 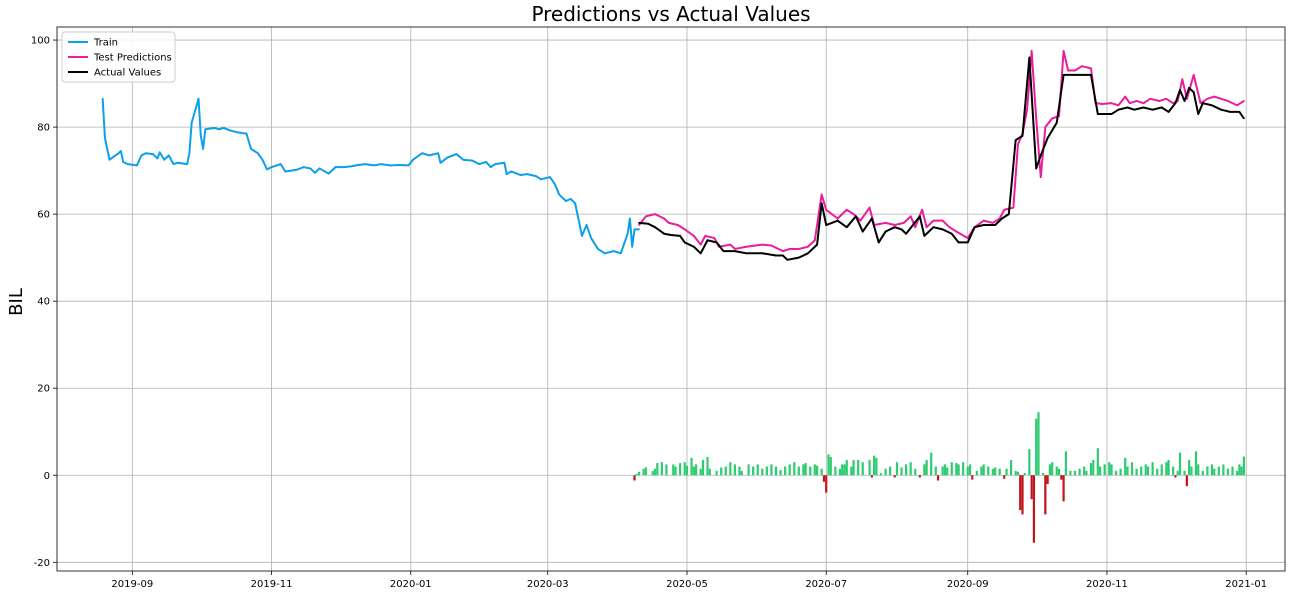 What do you see at coordinates (687, 584) in the screenshot?
I see `x-tick-label: 2020-05` at bounding box center [687, 584].